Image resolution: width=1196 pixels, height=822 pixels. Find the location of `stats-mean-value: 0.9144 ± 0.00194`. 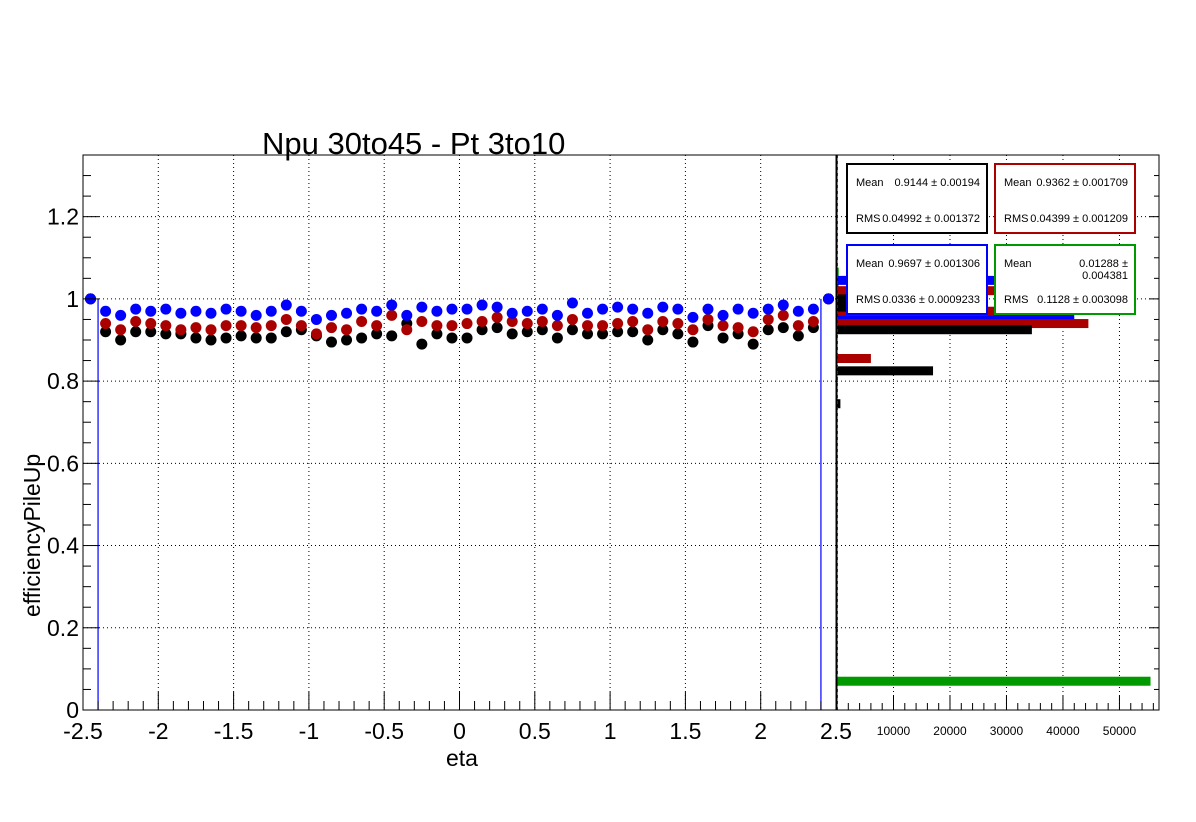

stats-mean-value: 0.9144 ± 0.00194 is located at coordinates (937, 183).